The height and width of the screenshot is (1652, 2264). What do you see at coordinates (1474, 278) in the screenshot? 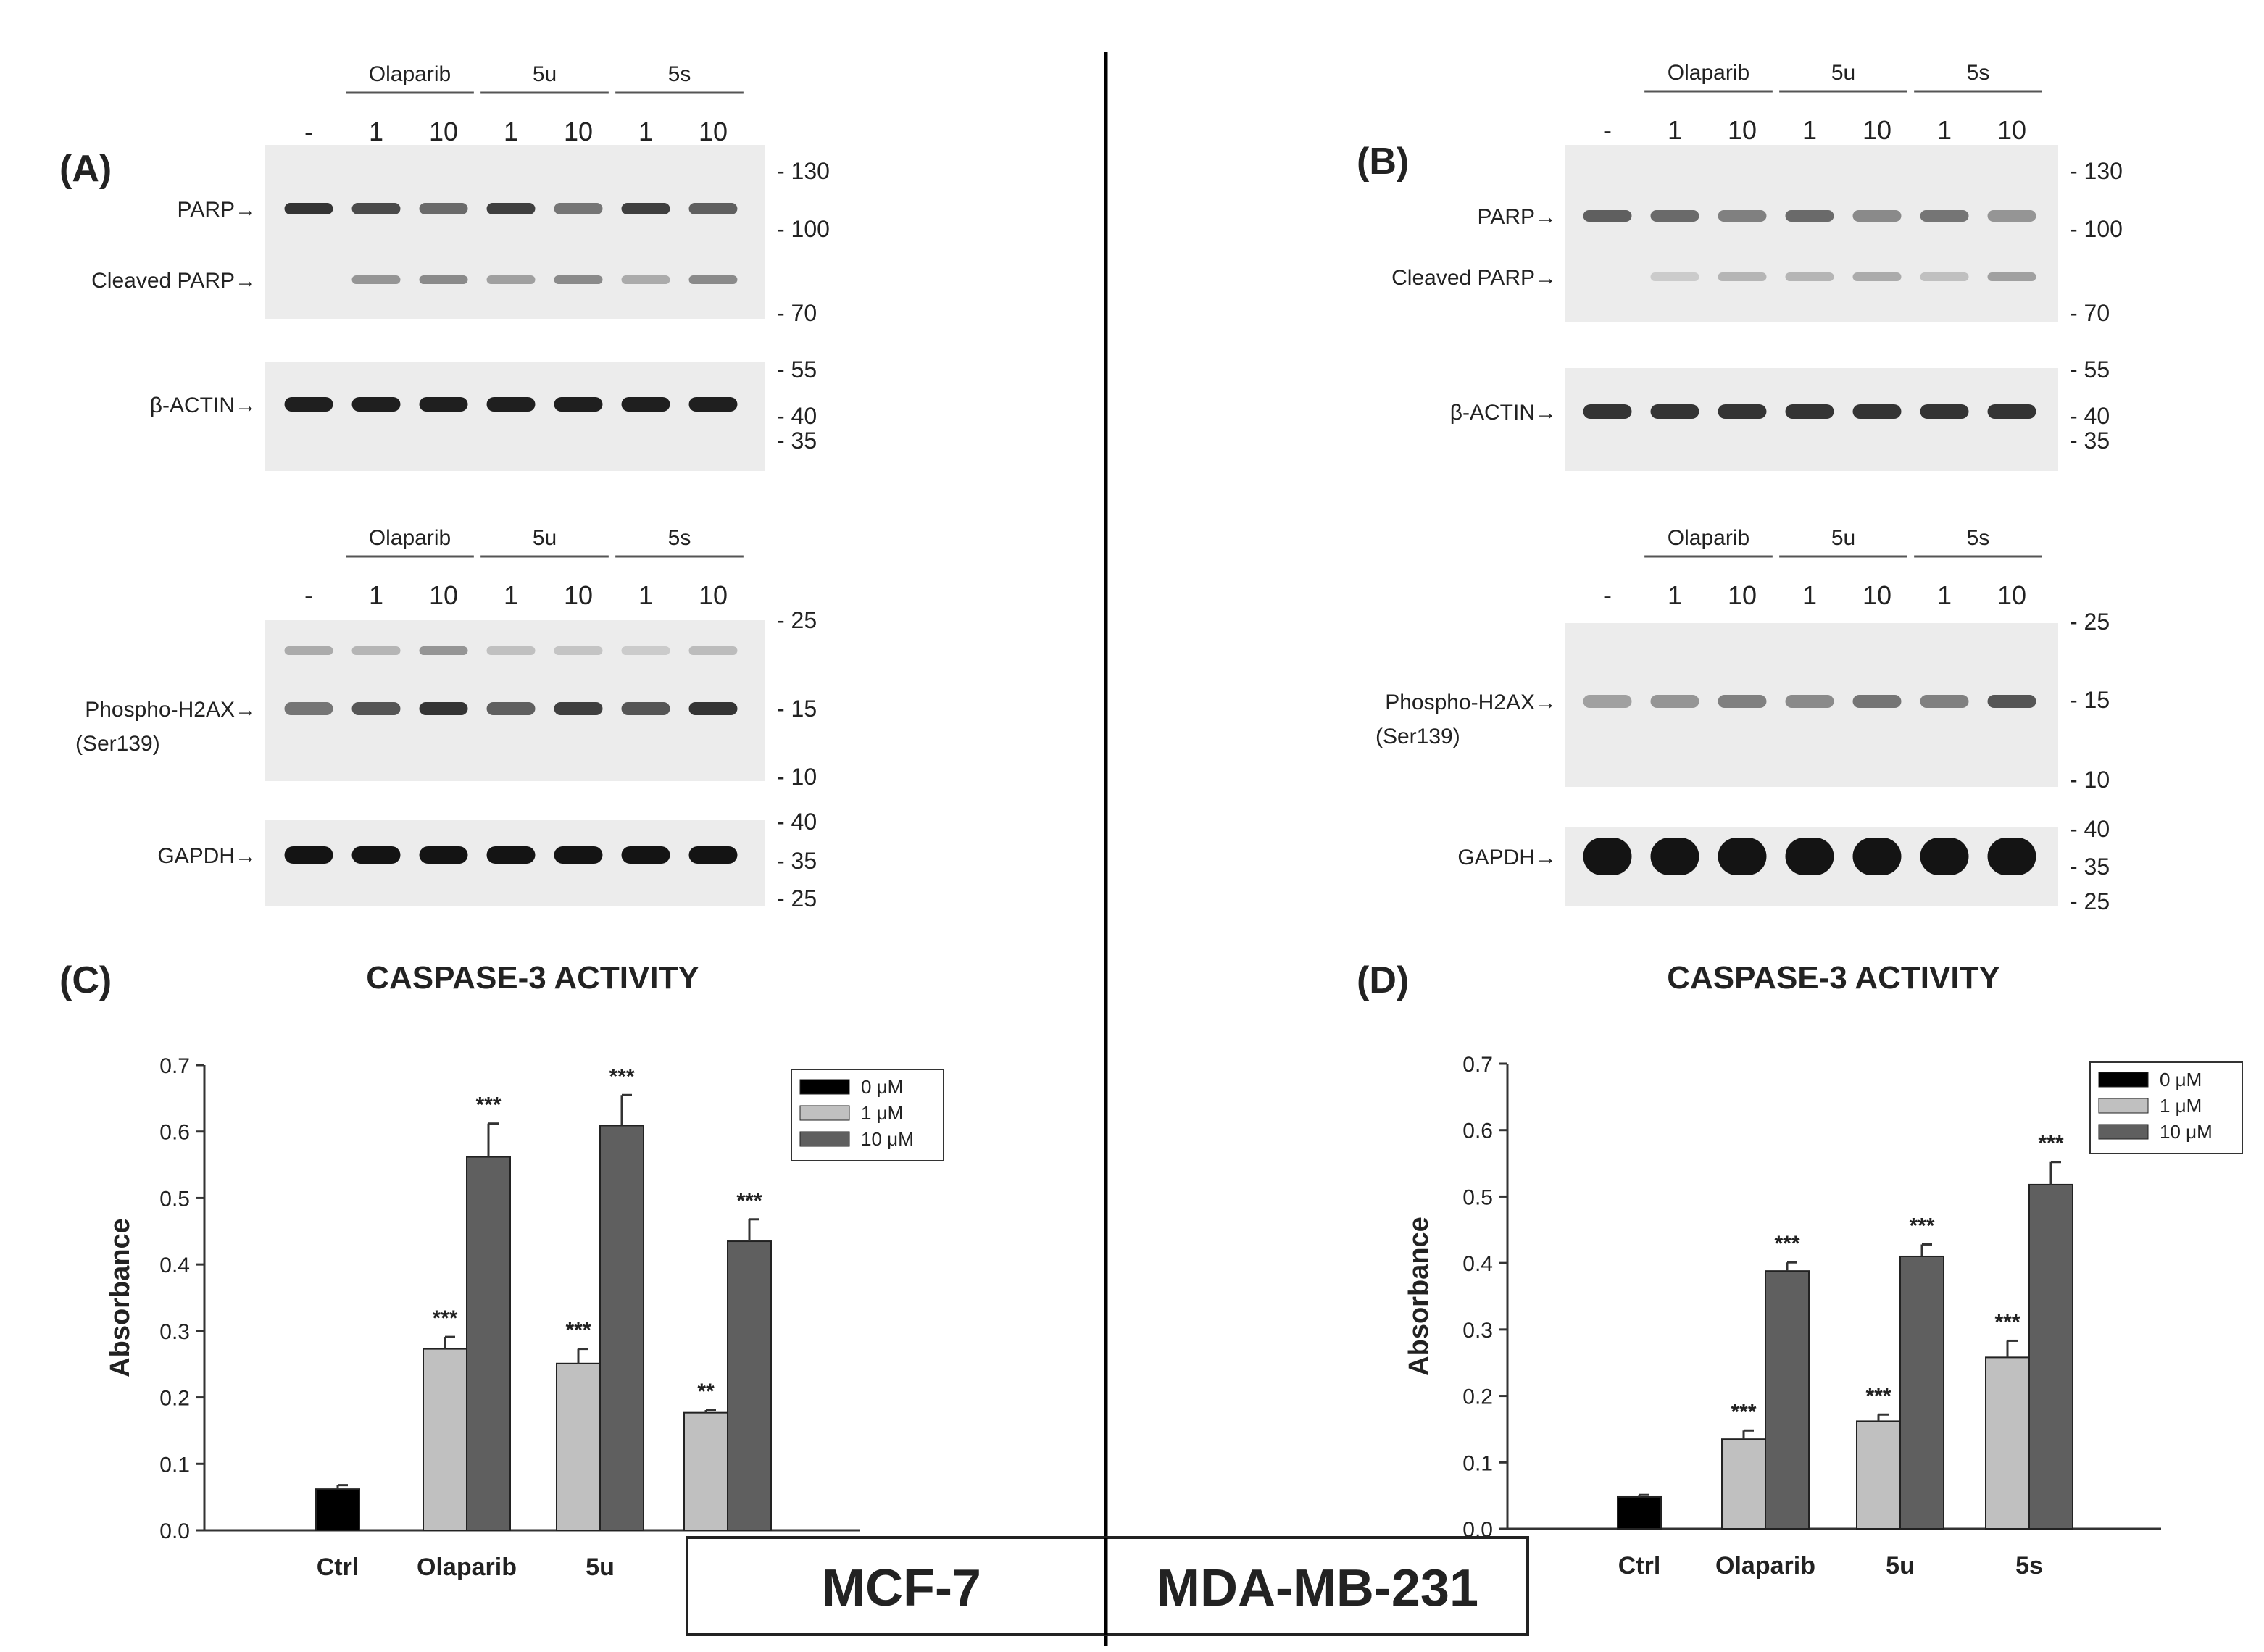
I see `cleaved-parp-row-label: Cleaved PARP→` at bounding box center [1474, 278].